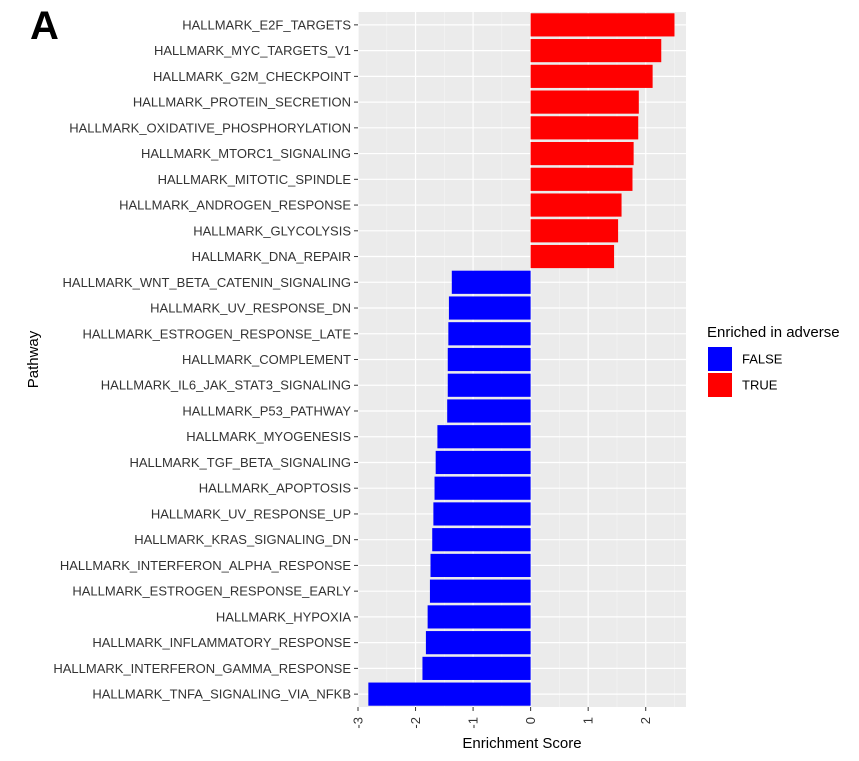  What do you see at coordinates (773, 332) in the screenshot?
I see `legend-title: Enriched in adverse` at bounding box center [773, 332].